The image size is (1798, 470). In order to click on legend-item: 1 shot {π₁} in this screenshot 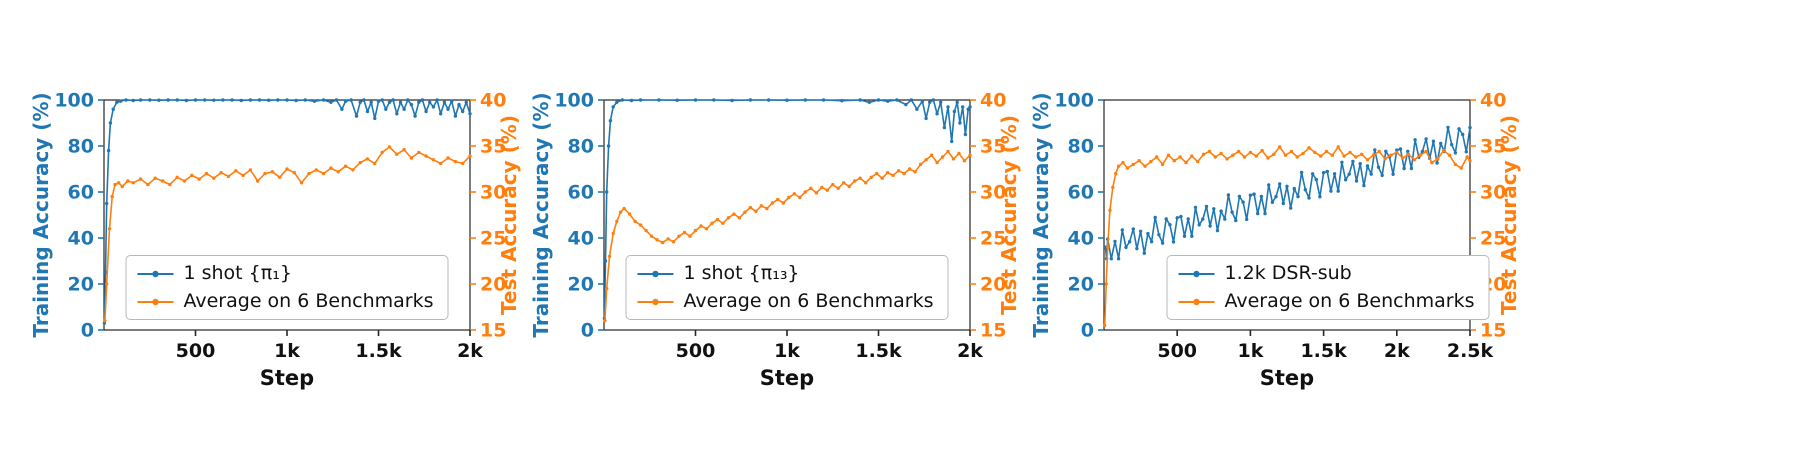, I will do `click(284, 273)`.